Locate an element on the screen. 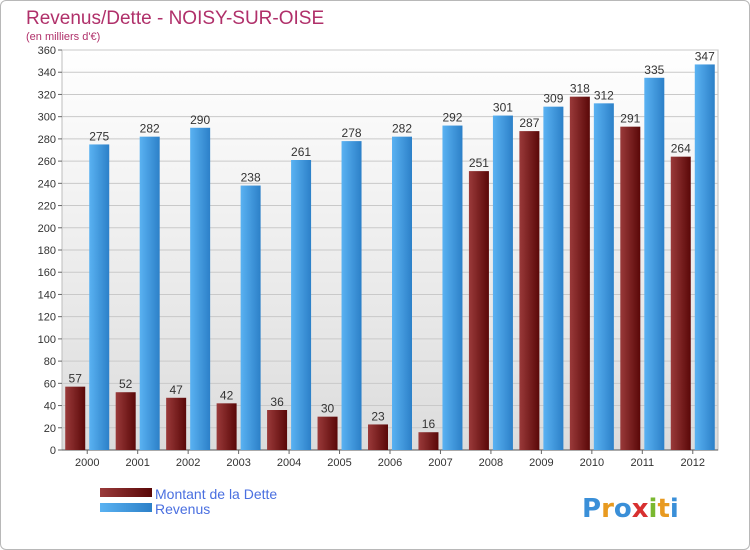 This screenshot has height=550, width=750. legend-swatch-debt is located at coordinates (126, 492).